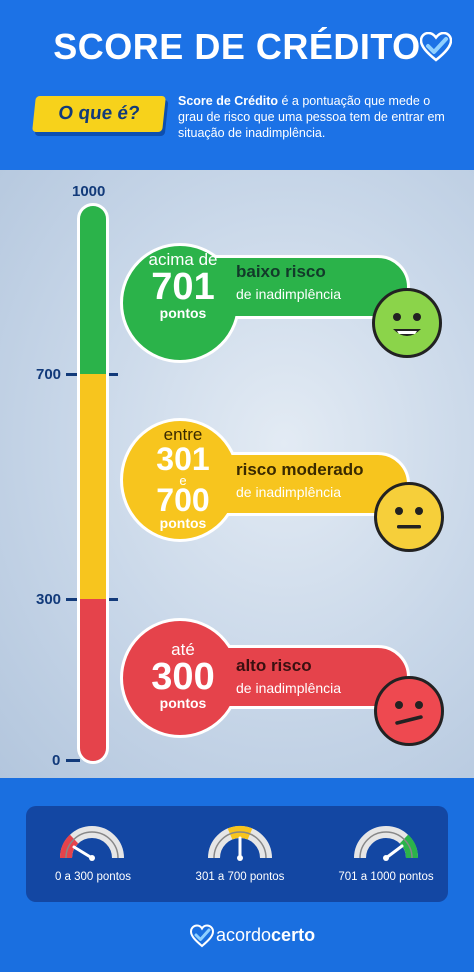 The height and width of the screenshot is (972, 474). What do you see at coordinates (183, 259) in the screenshot?
I see `card-low-risk-top: acima de` at bounding box center [183, 259].